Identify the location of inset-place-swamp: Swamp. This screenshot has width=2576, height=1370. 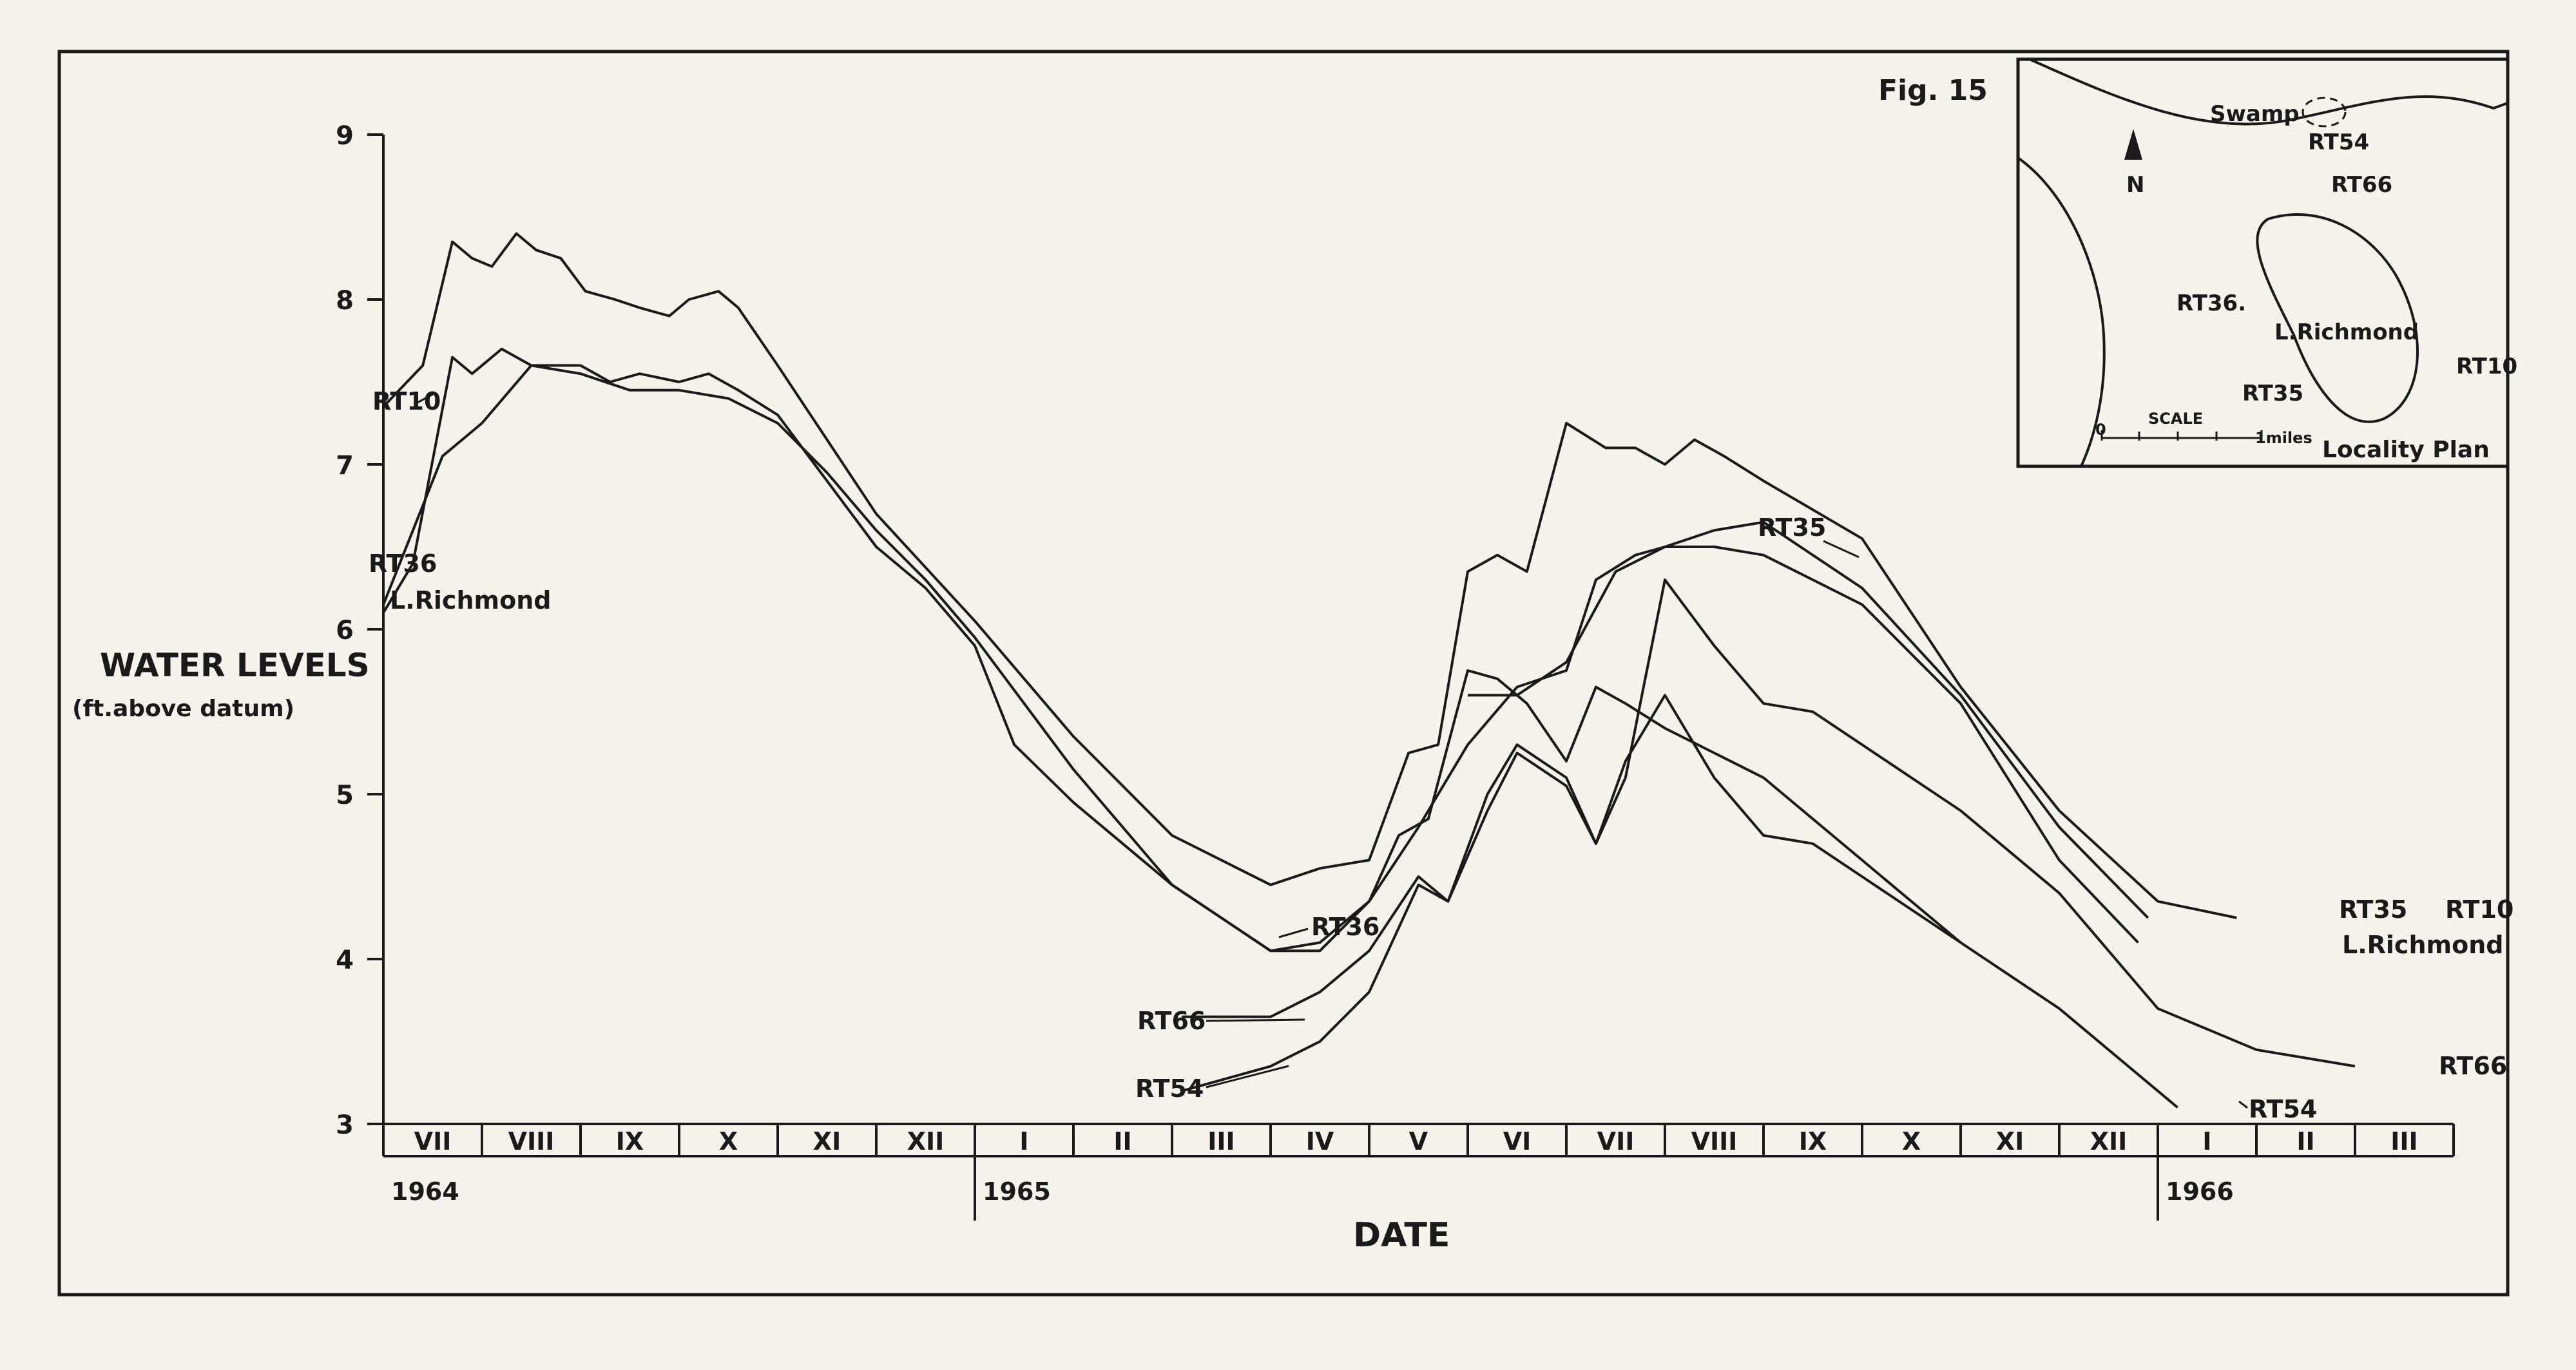
(2255, 114).